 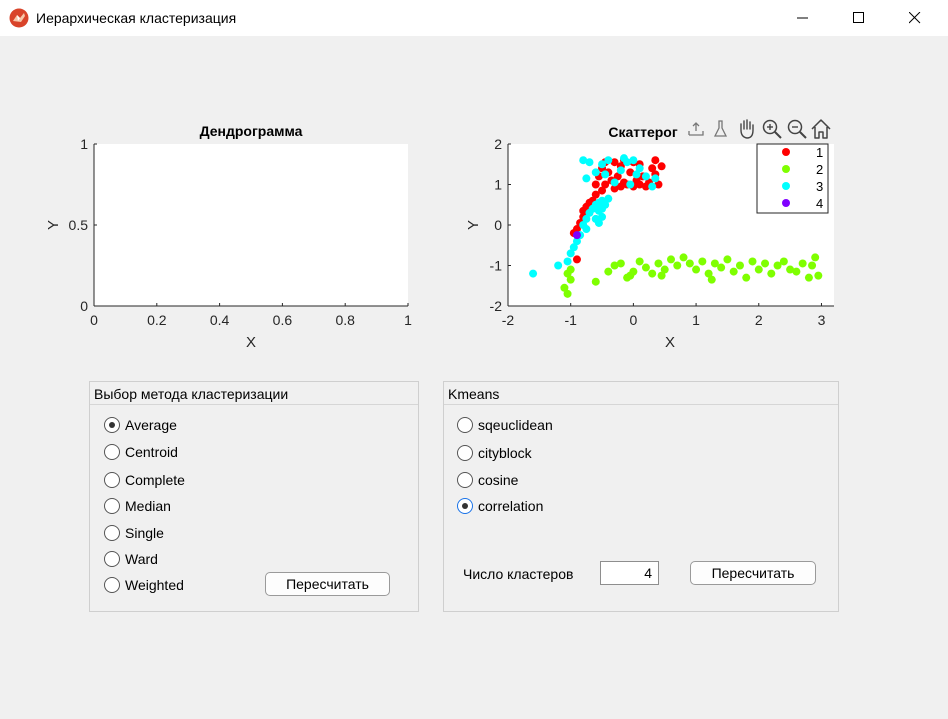 What do you see at coordinates (759, 129) in the screenshot?
I see `axes-toolbar` at bounding box center [759, 129].